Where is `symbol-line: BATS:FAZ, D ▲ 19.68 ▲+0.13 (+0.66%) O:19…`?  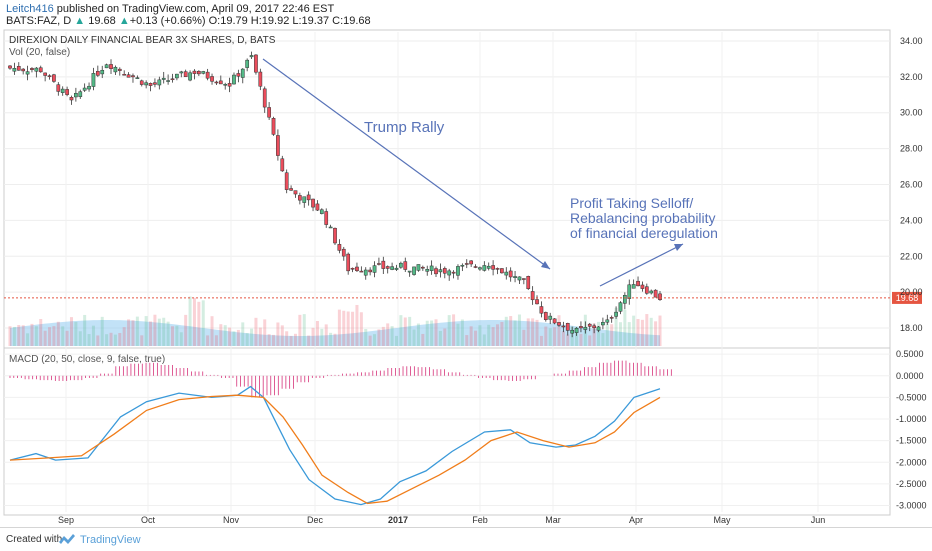 symbol-line: BATS:FAZ, D ▲ 19.68 ▲+0.13 (+0.66%) O:19… is located at coordinates (188, 21).